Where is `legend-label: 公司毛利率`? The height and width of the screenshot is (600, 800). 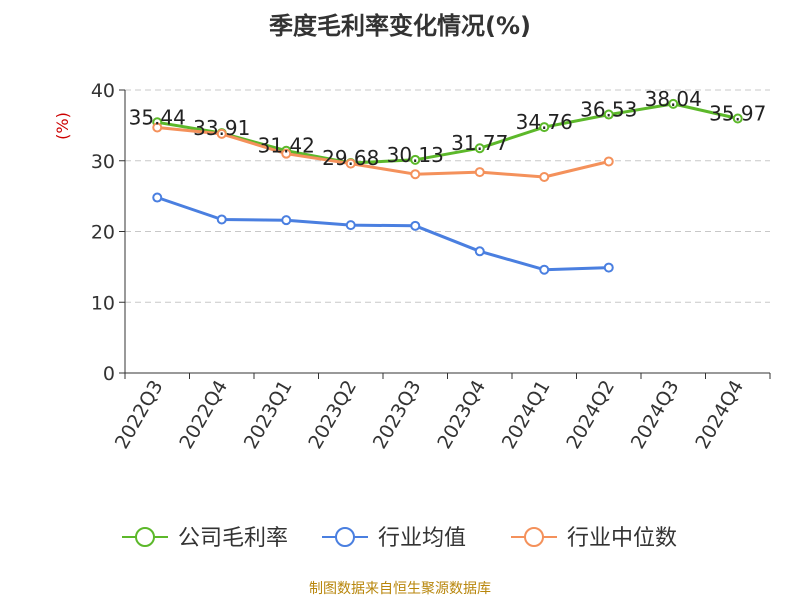 legend-label: 公司毛利率 is located at coordinates (233, 538).